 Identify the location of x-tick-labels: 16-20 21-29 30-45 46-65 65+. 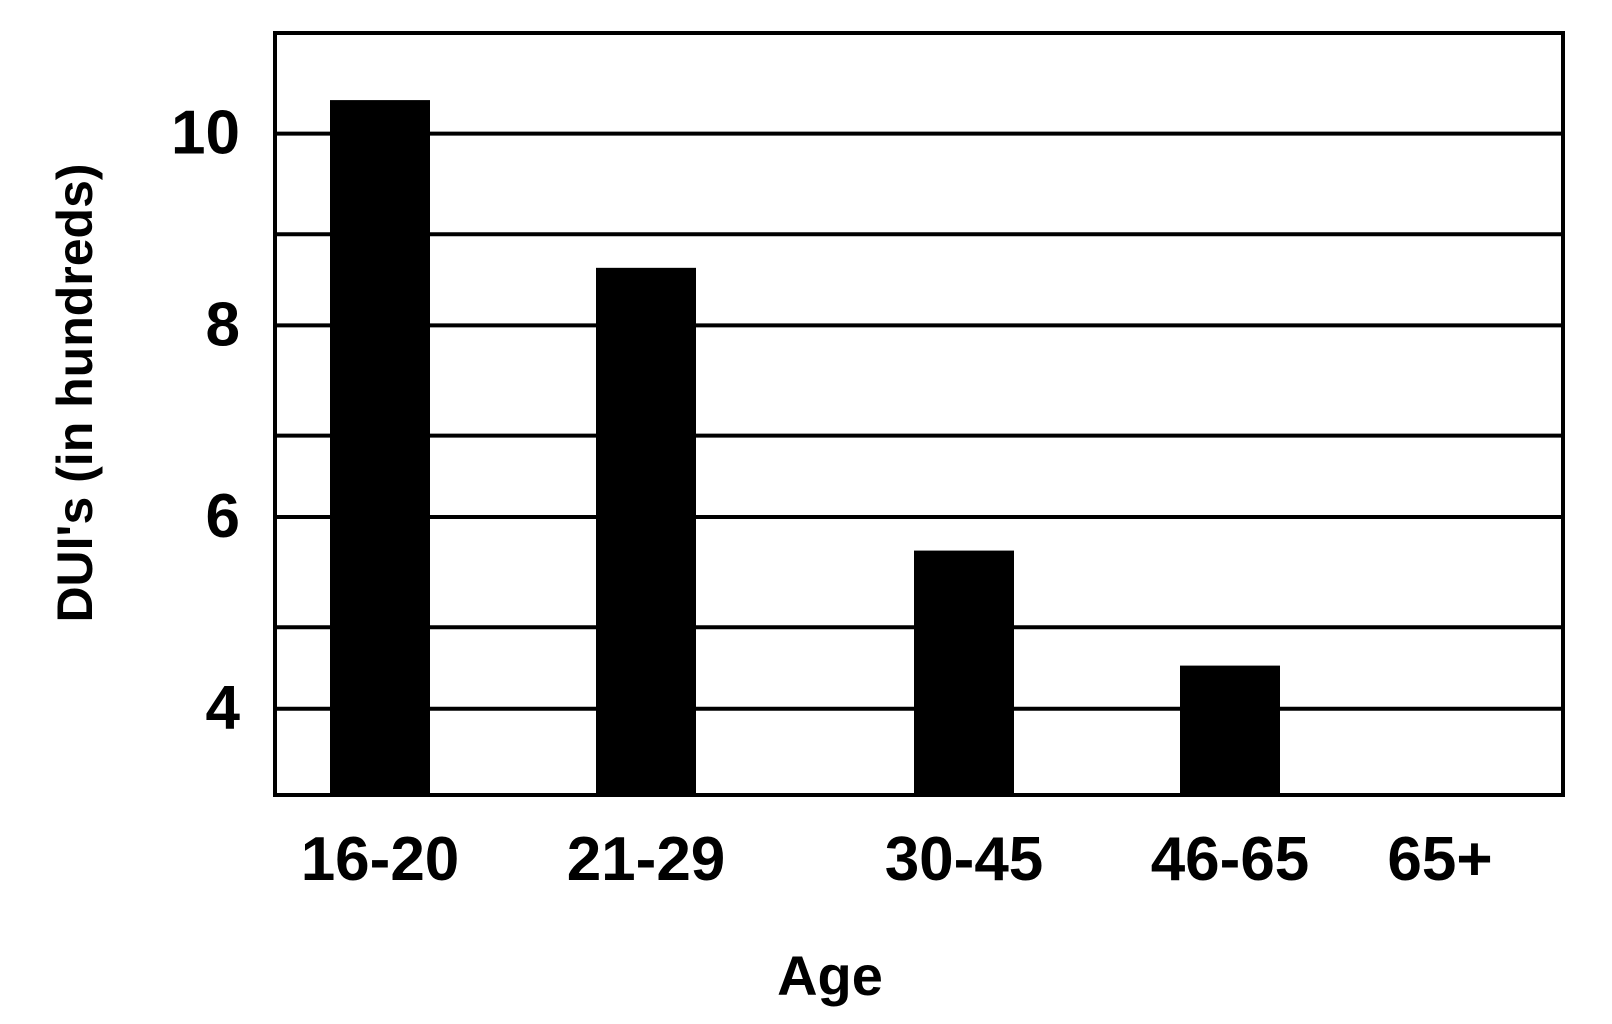
(897, 859).